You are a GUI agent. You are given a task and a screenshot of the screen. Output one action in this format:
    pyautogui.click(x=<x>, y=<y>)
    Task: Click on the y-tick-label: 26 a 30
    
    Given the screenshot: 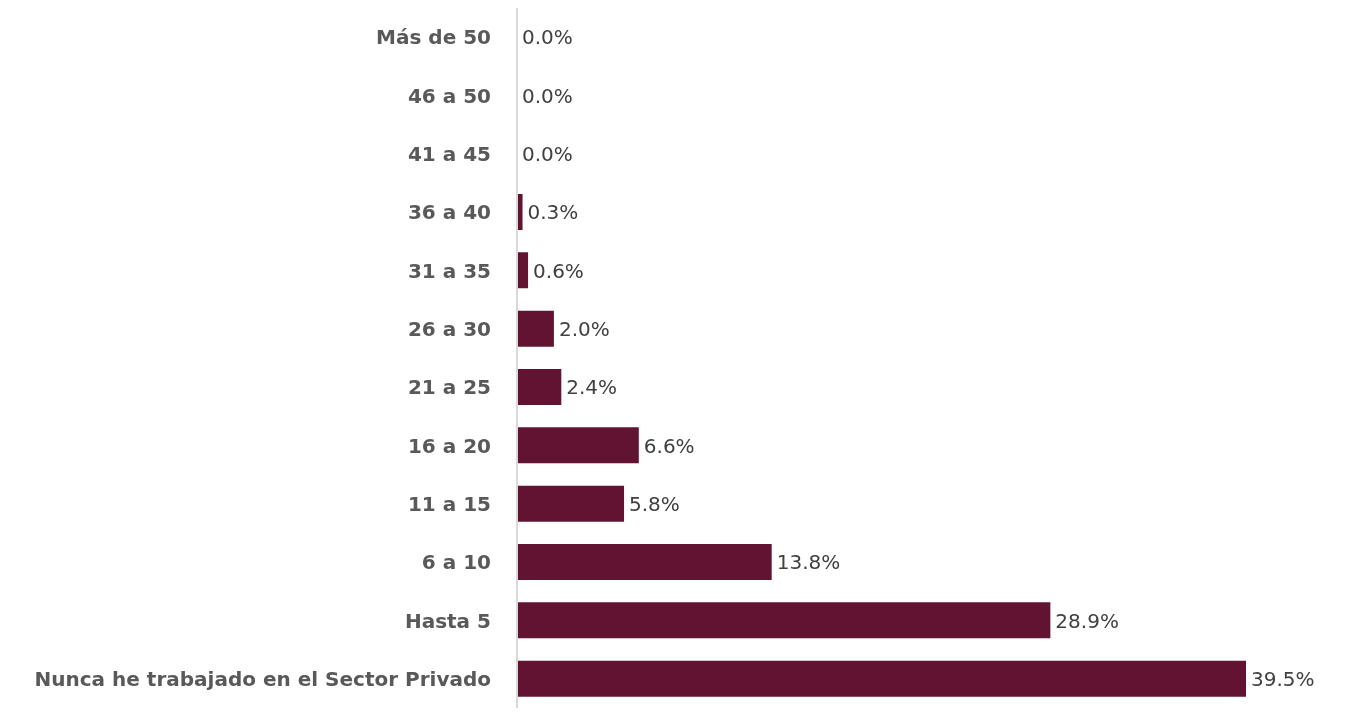 What is the action you would take?
    pyautogui.click(x=449, y=328)
    